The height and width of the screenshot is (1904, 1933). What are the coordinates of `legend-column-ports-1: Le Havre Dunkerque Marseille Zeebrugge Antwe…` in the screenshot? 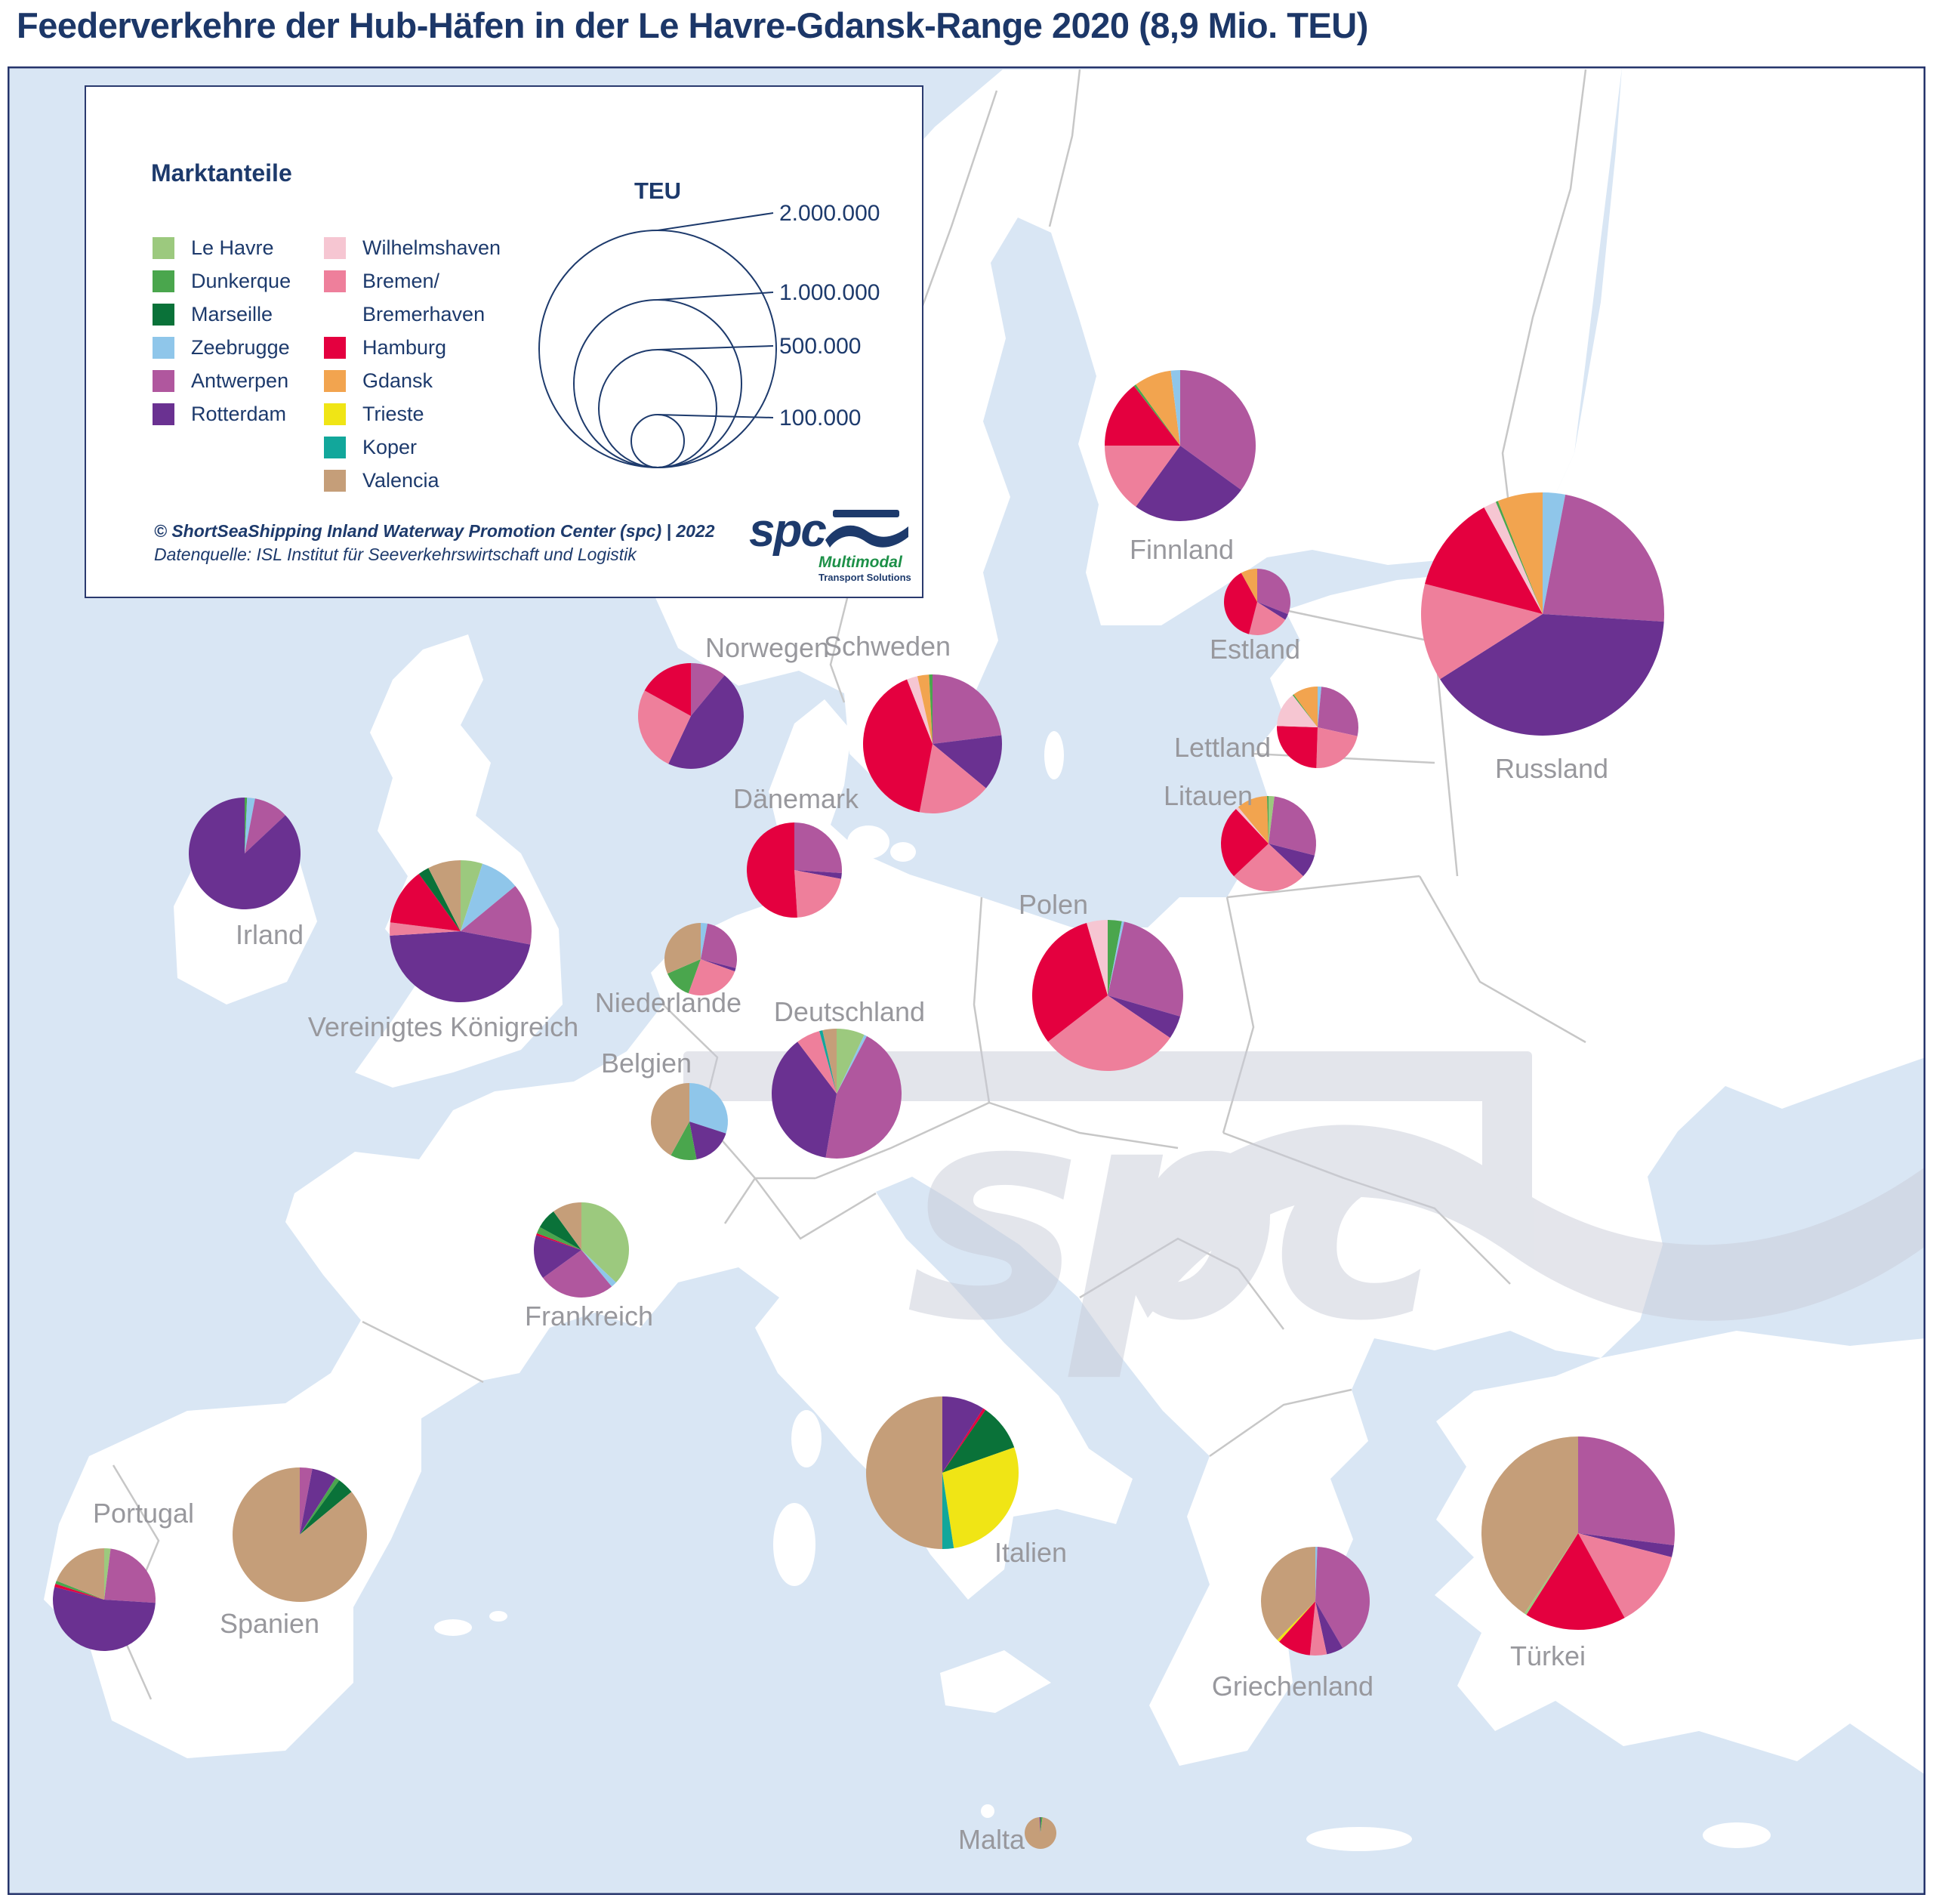 It's located at (222, 330).